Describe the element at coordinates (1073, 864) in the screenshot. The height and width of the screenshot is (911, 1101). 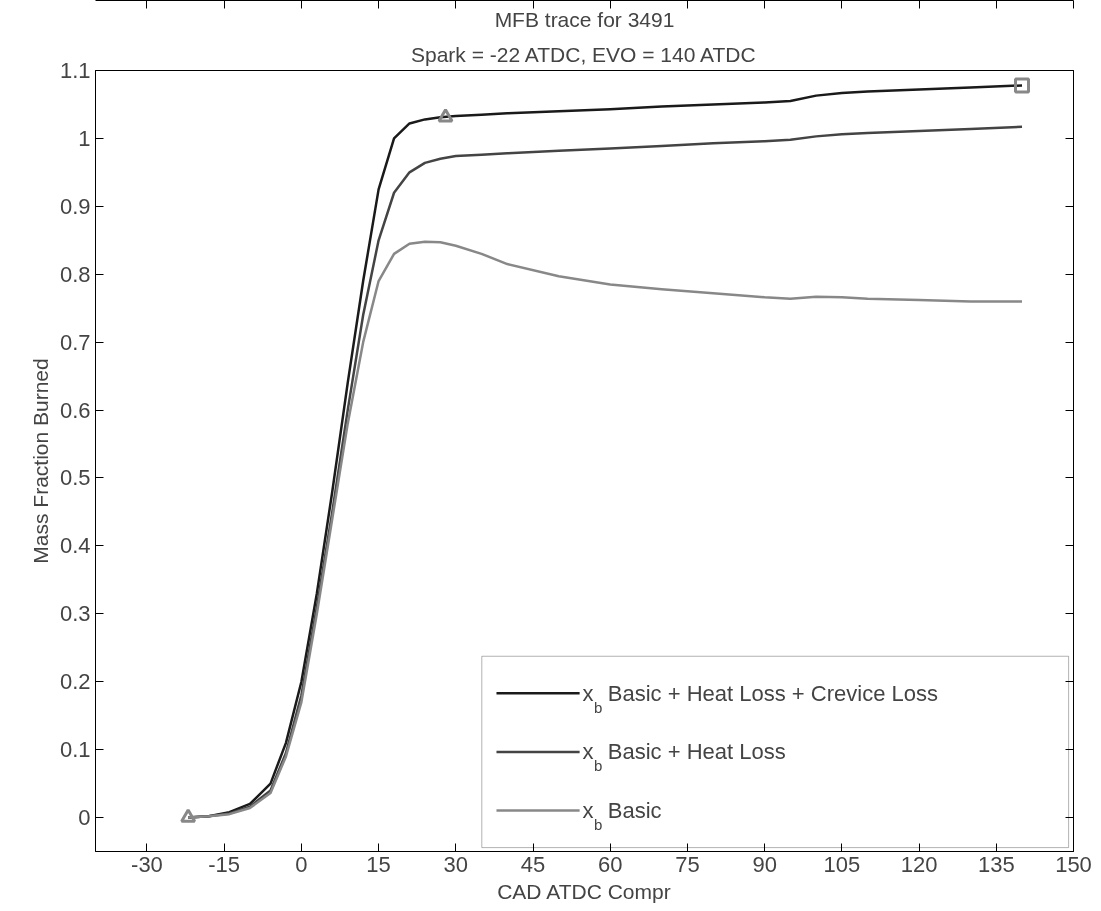
I see `x-tick-label: 150` at that location.